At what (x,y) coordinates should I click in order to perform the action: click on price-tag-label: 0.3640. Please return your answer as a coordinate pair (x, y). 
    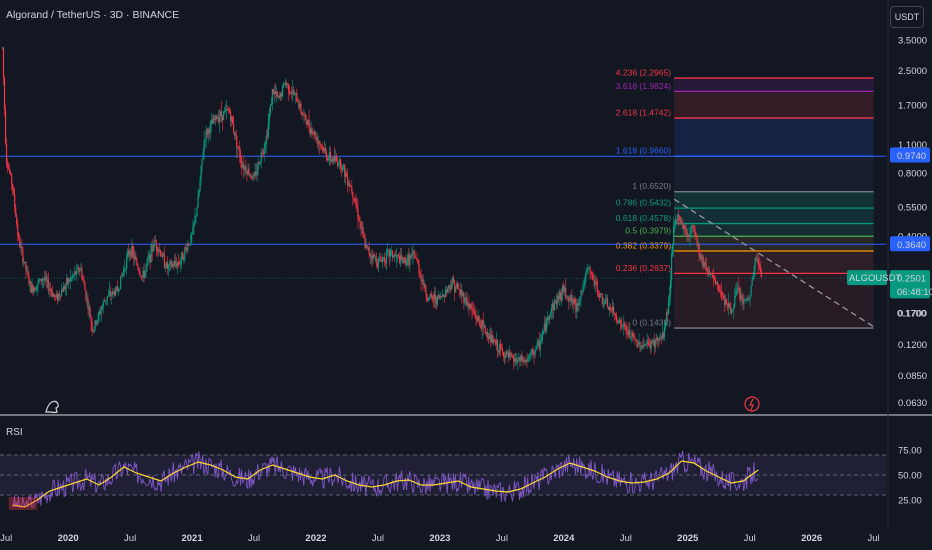
    Looking at the image, I should click on (911, 245).